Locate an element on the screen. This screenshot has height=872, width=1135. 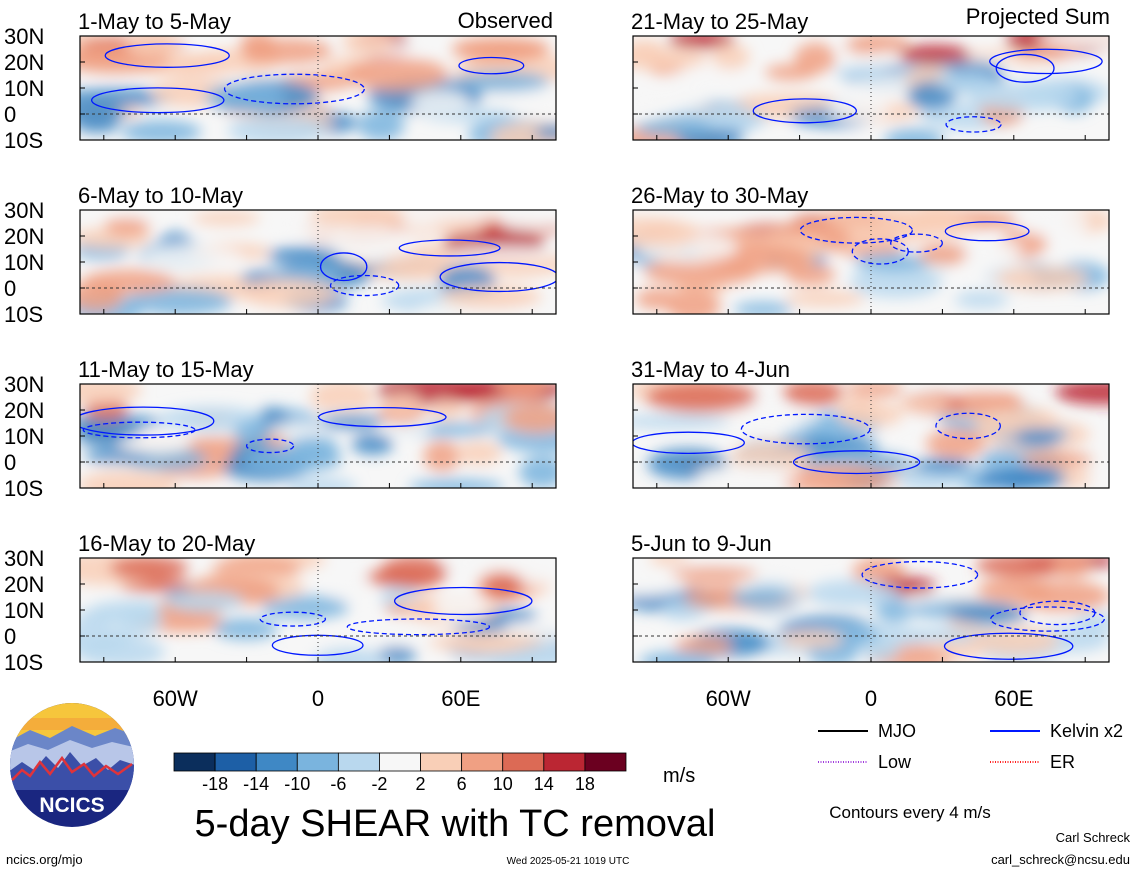
panel-label: 26-May to 30-May is located at coordinates (719, 195).